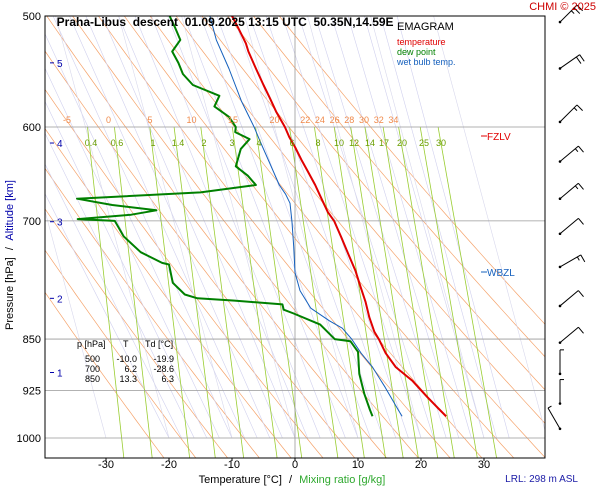  Describe the element at coordinates (155, 22) in the screenshot. I see `sounding-mode: descent` at that location.